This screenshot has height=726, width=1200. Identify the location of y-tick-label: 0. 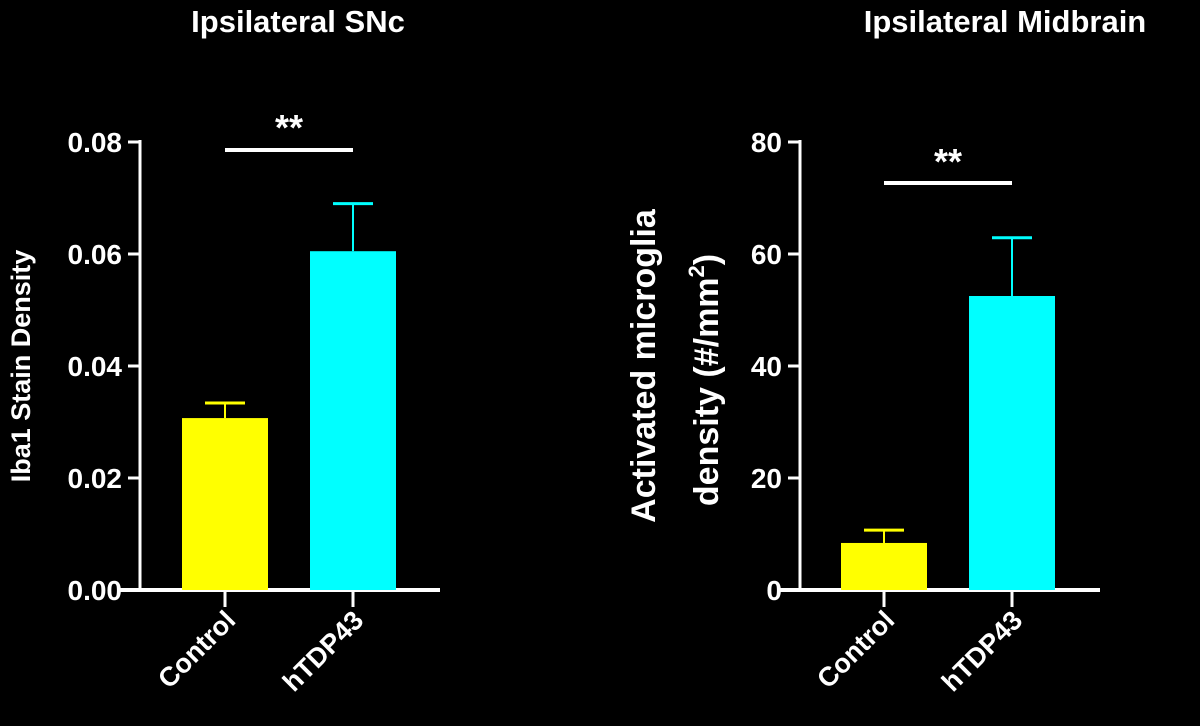
(774, 590).